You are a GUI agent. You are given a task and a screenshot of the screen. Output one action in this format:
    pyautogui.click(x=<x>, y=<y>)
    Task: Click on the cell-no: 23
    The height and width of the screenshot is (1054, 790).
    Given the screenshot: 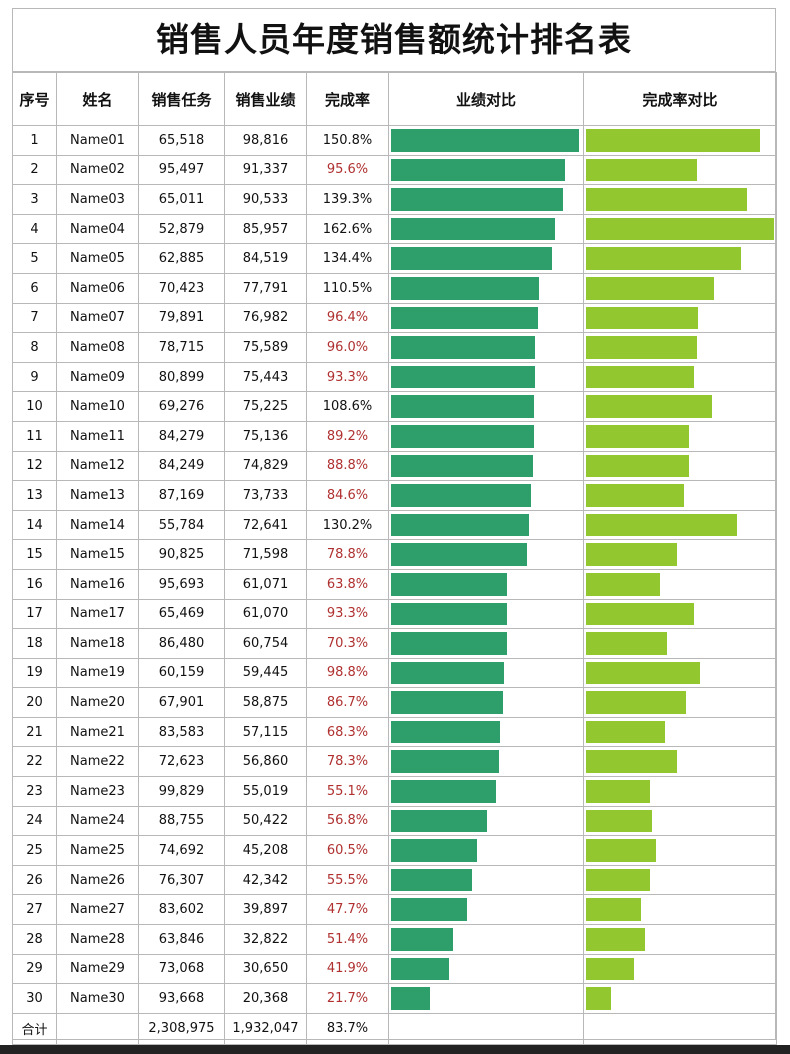 What is the action you would take?
    pyautogui.click(x=34, y=791)
    